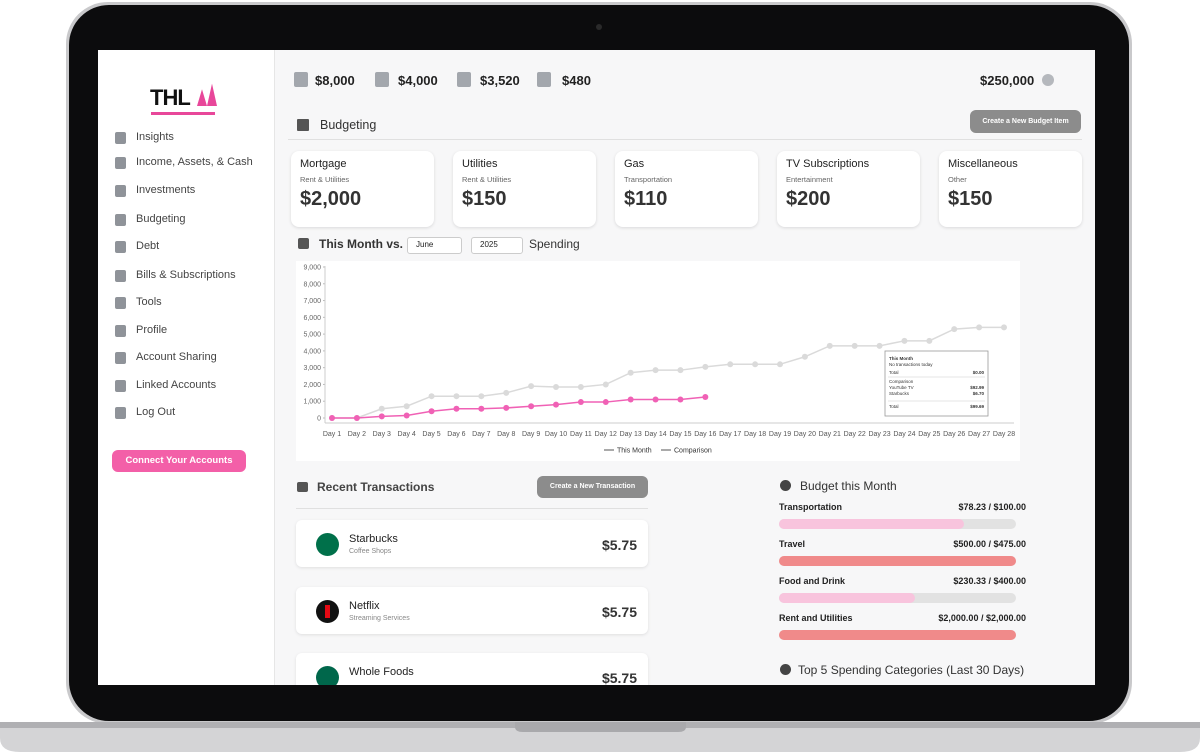  Describe the element at coordinates (497, 245) in the screenshot. I see `year-select` at that location.